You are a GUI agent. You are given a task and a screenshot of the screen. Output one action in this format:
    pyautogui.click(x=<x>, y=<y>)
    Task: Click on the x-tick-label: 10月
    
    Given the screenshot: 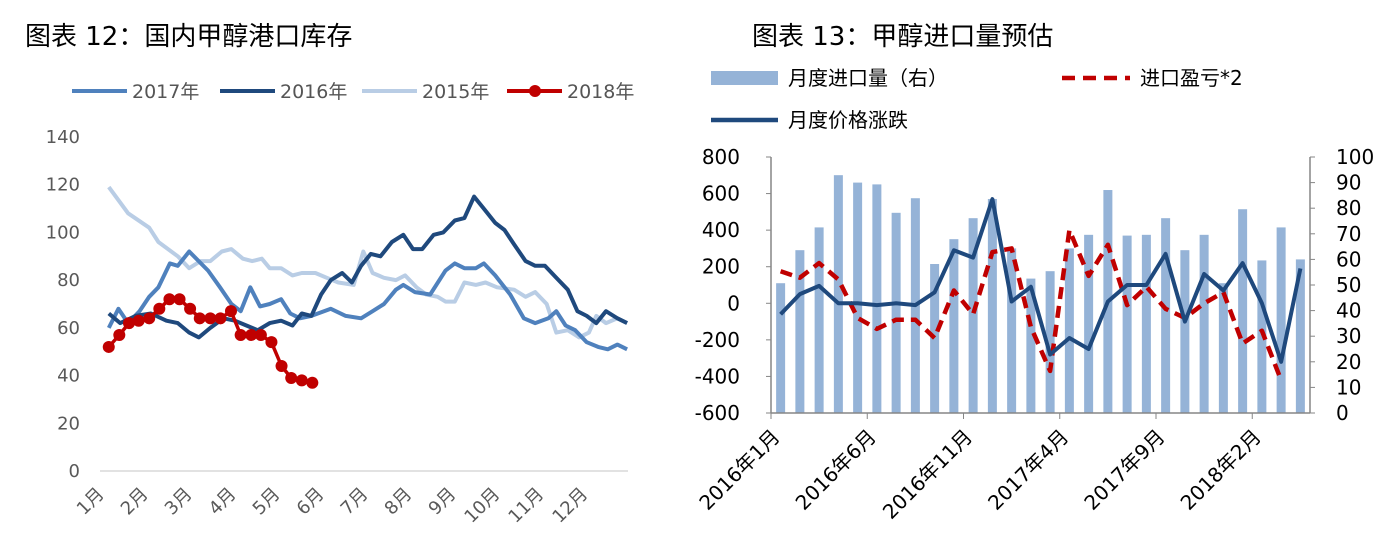 What is the action you would take?
    pyautogui.click(x=482, y=506)
    